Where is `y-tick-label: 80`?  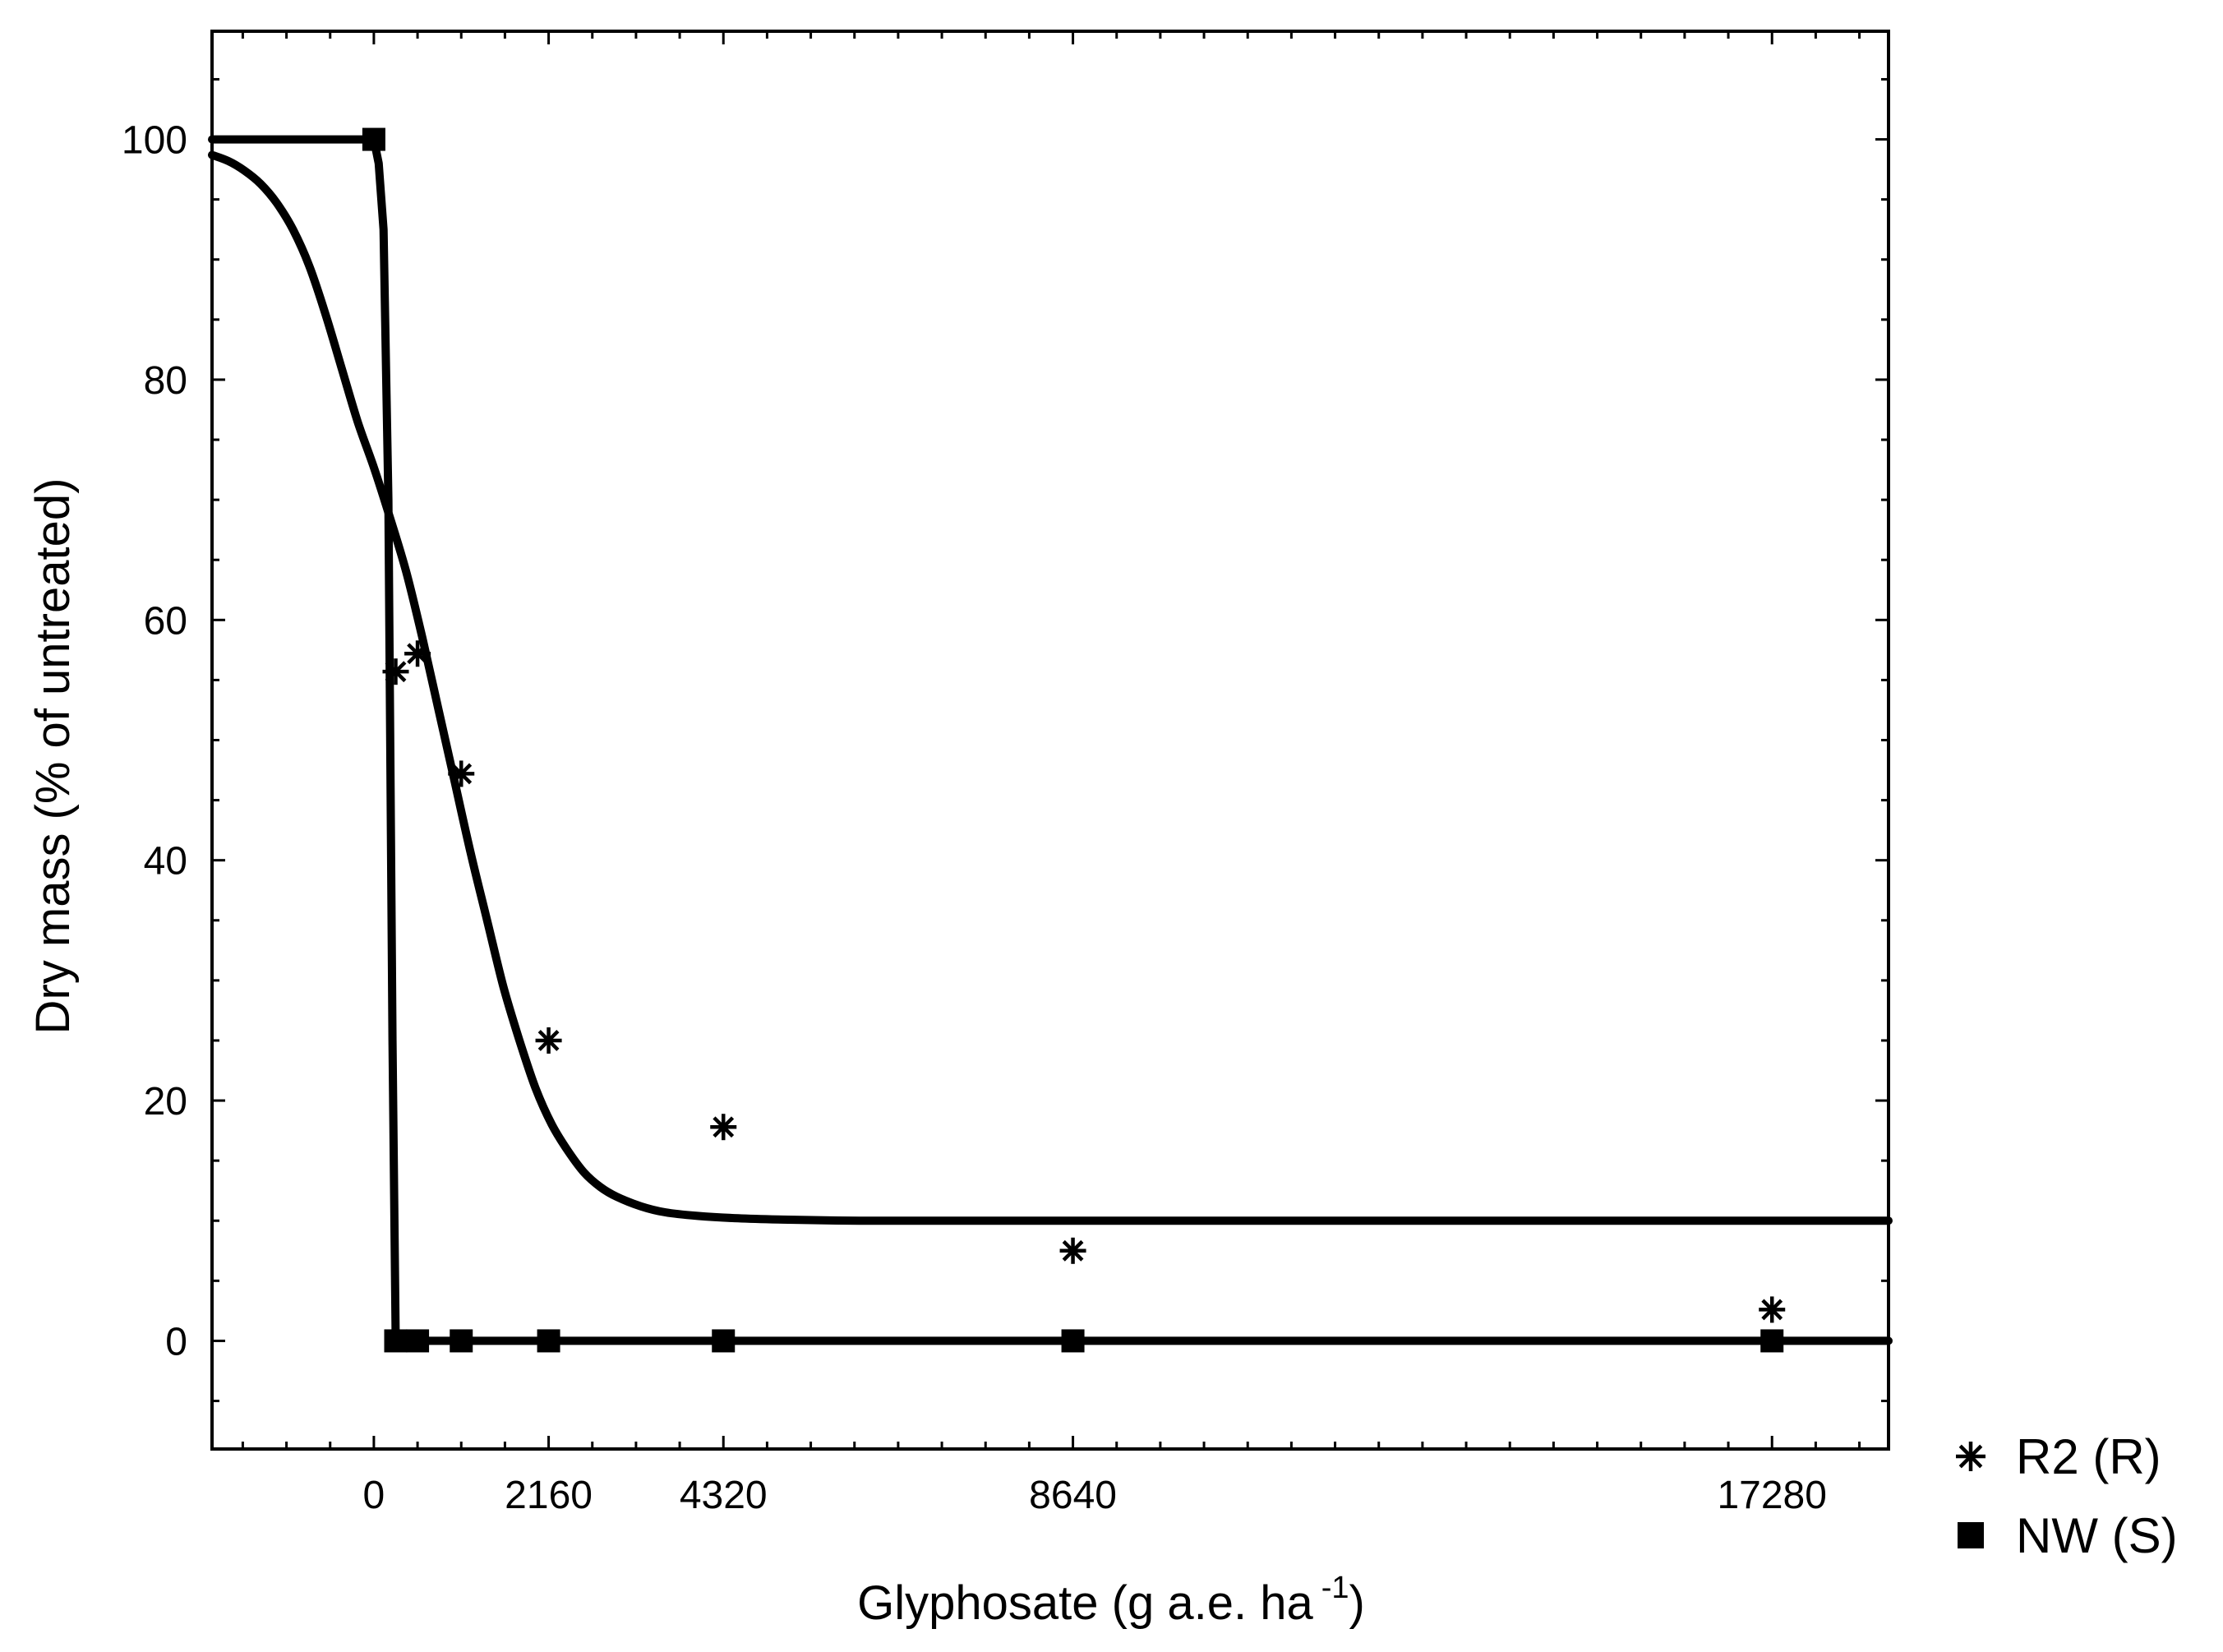 y-tick-label: 80 is located at coordinates (165, 381).